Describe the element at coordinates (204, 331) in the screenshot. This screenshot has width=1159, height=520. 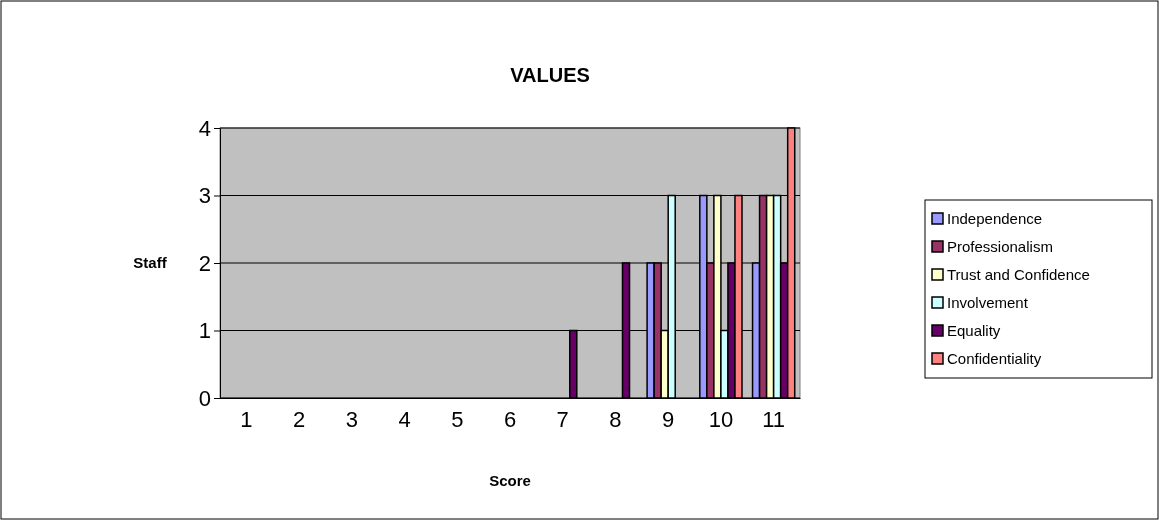
I see `y-tick-label: 1` at that location.